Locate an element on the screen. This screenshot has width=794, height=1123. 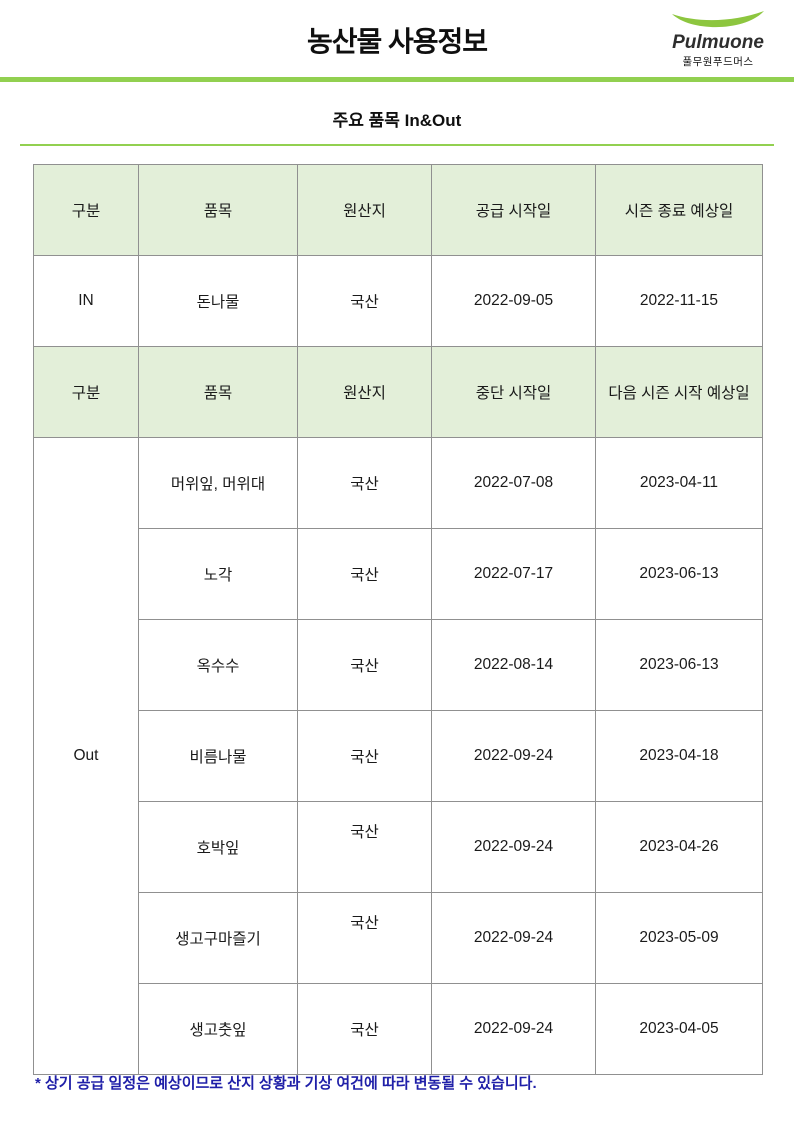
out-header-row: 구분 품목 원산지 중단 시작일 다음 시즌 시작 예상일 is located at coordinates (398, 392).